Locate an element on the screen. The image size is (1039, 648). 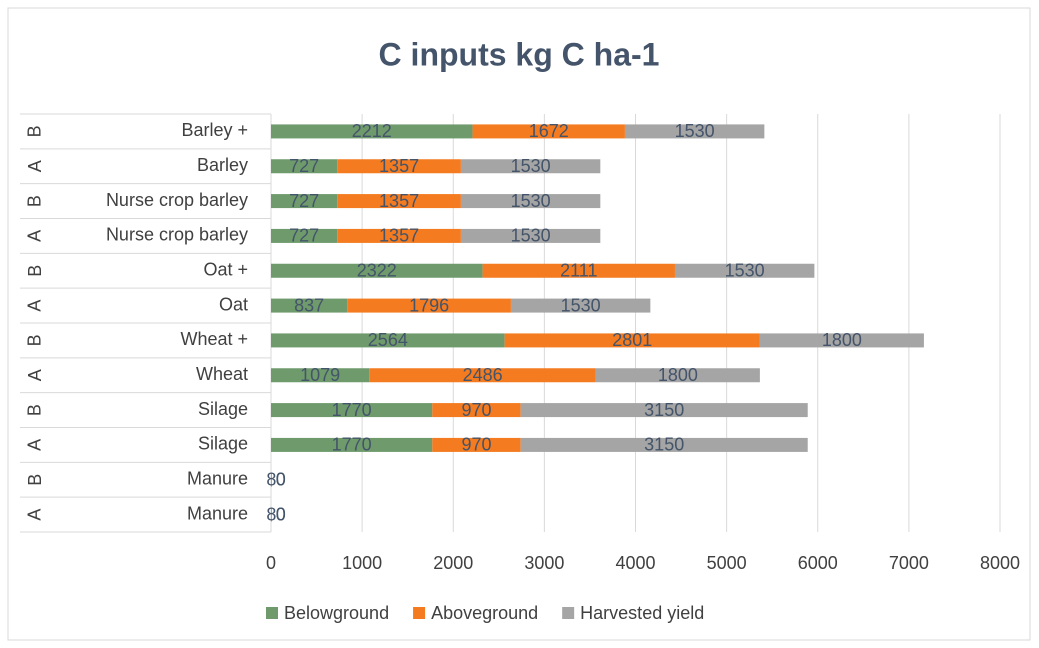
data-label: 2801 is located at coordinates (632, 340).